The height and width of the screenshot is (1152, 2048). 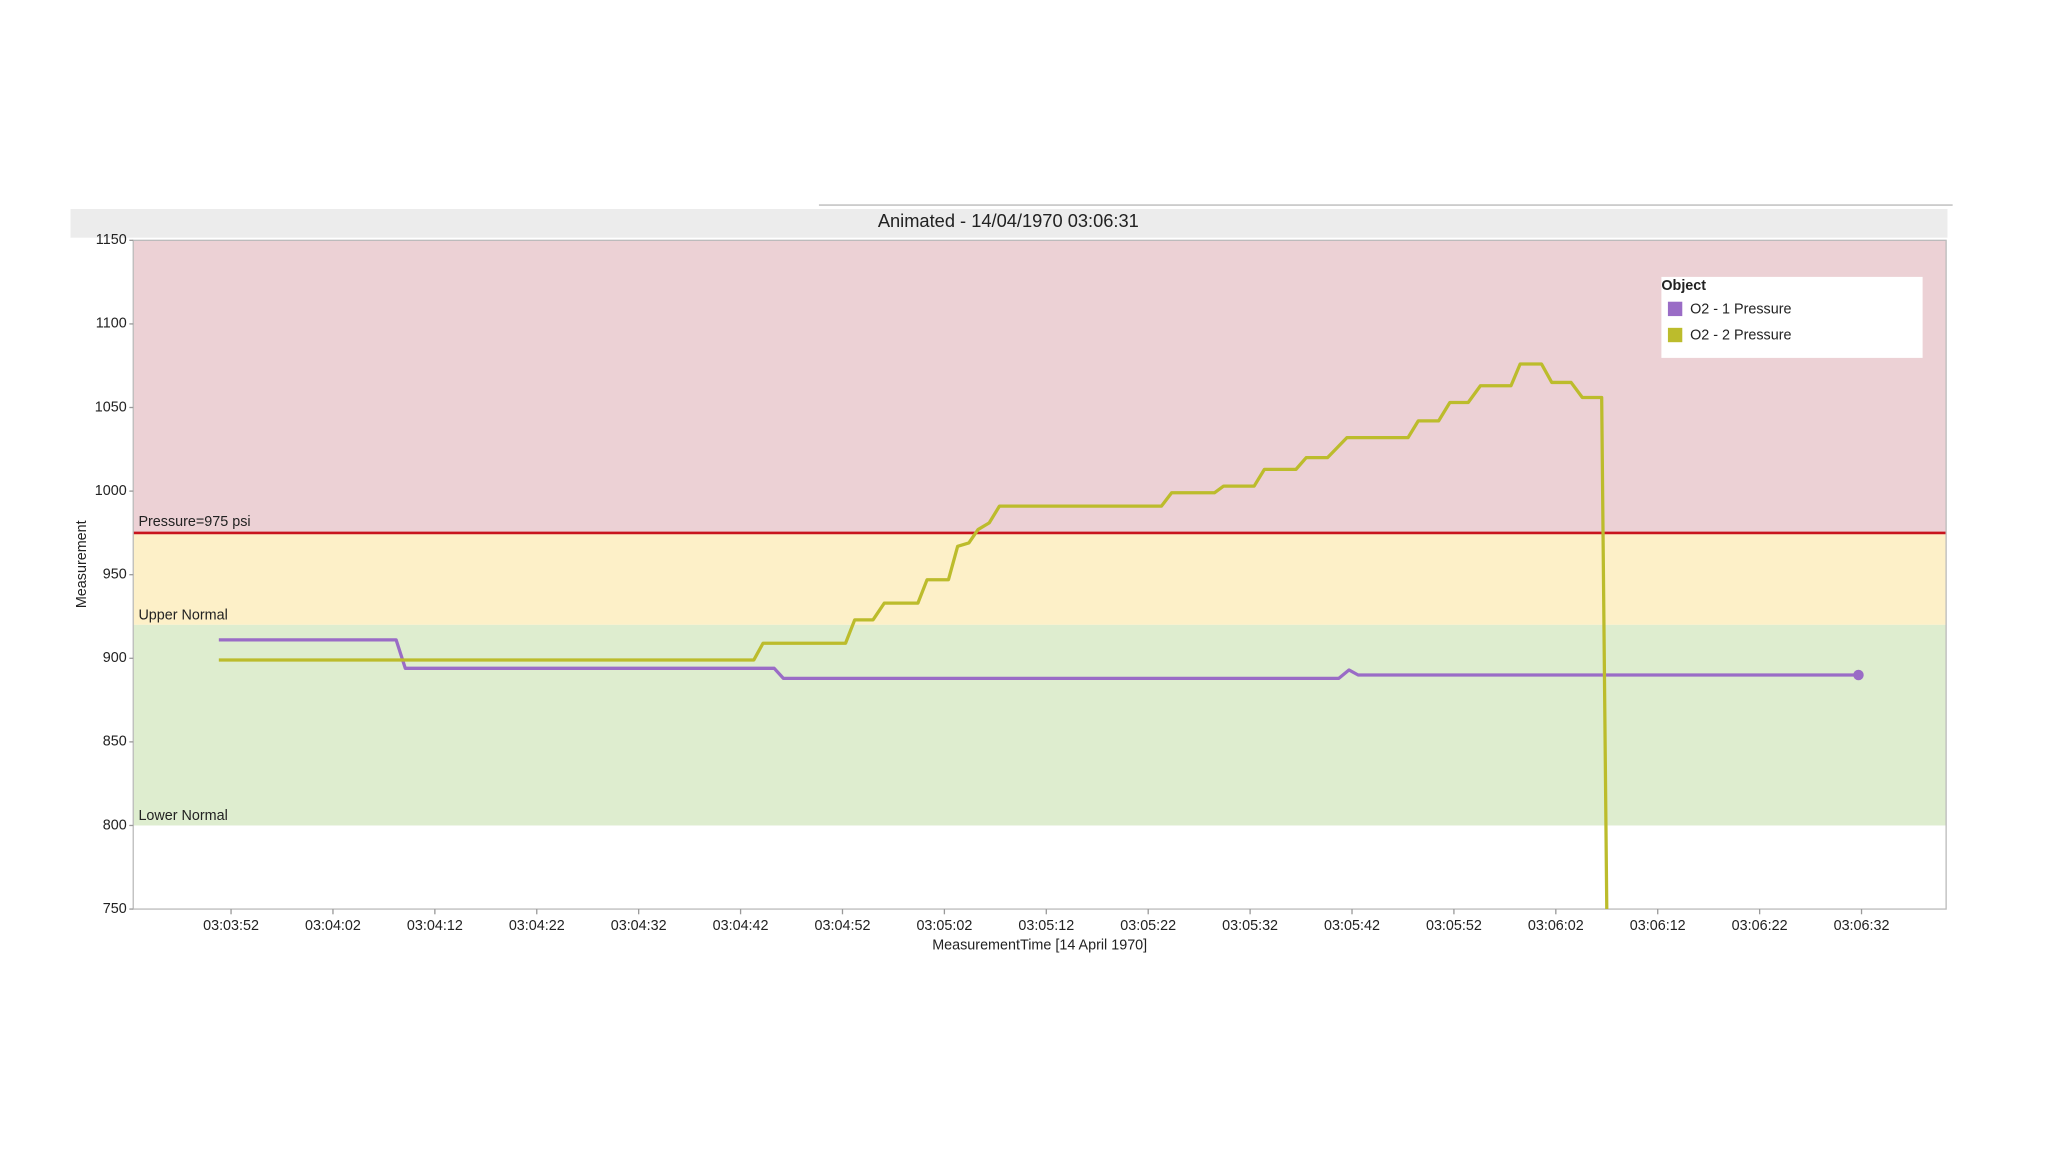 What do you see at coordinates (639, 926) in the screenshot?
I see `x-tick-label: 03:04:32` at bounding box center [639, 926].